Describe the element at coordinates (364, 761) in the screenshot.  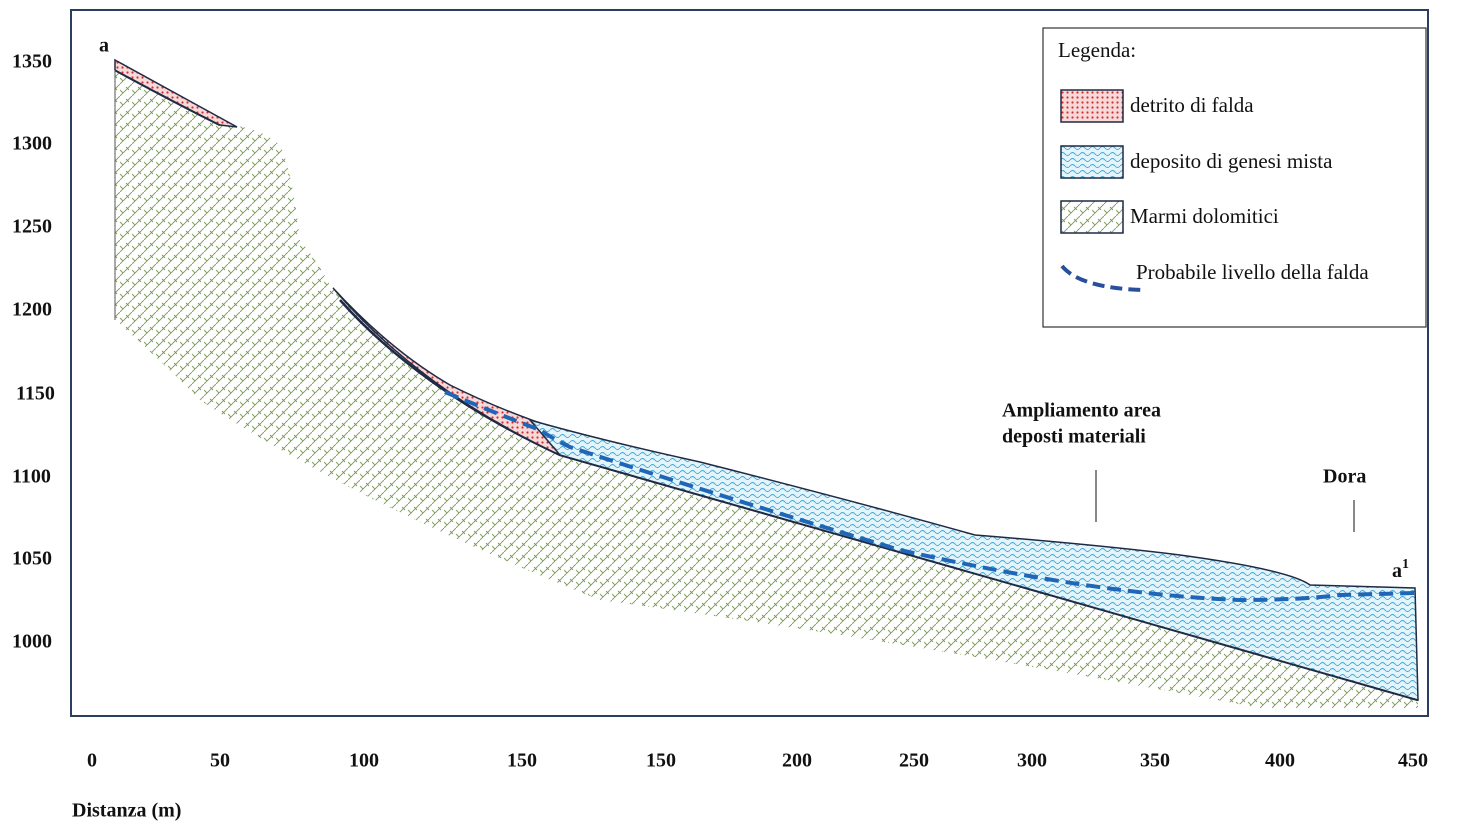
I see `x-tick-label: 100` at that location.